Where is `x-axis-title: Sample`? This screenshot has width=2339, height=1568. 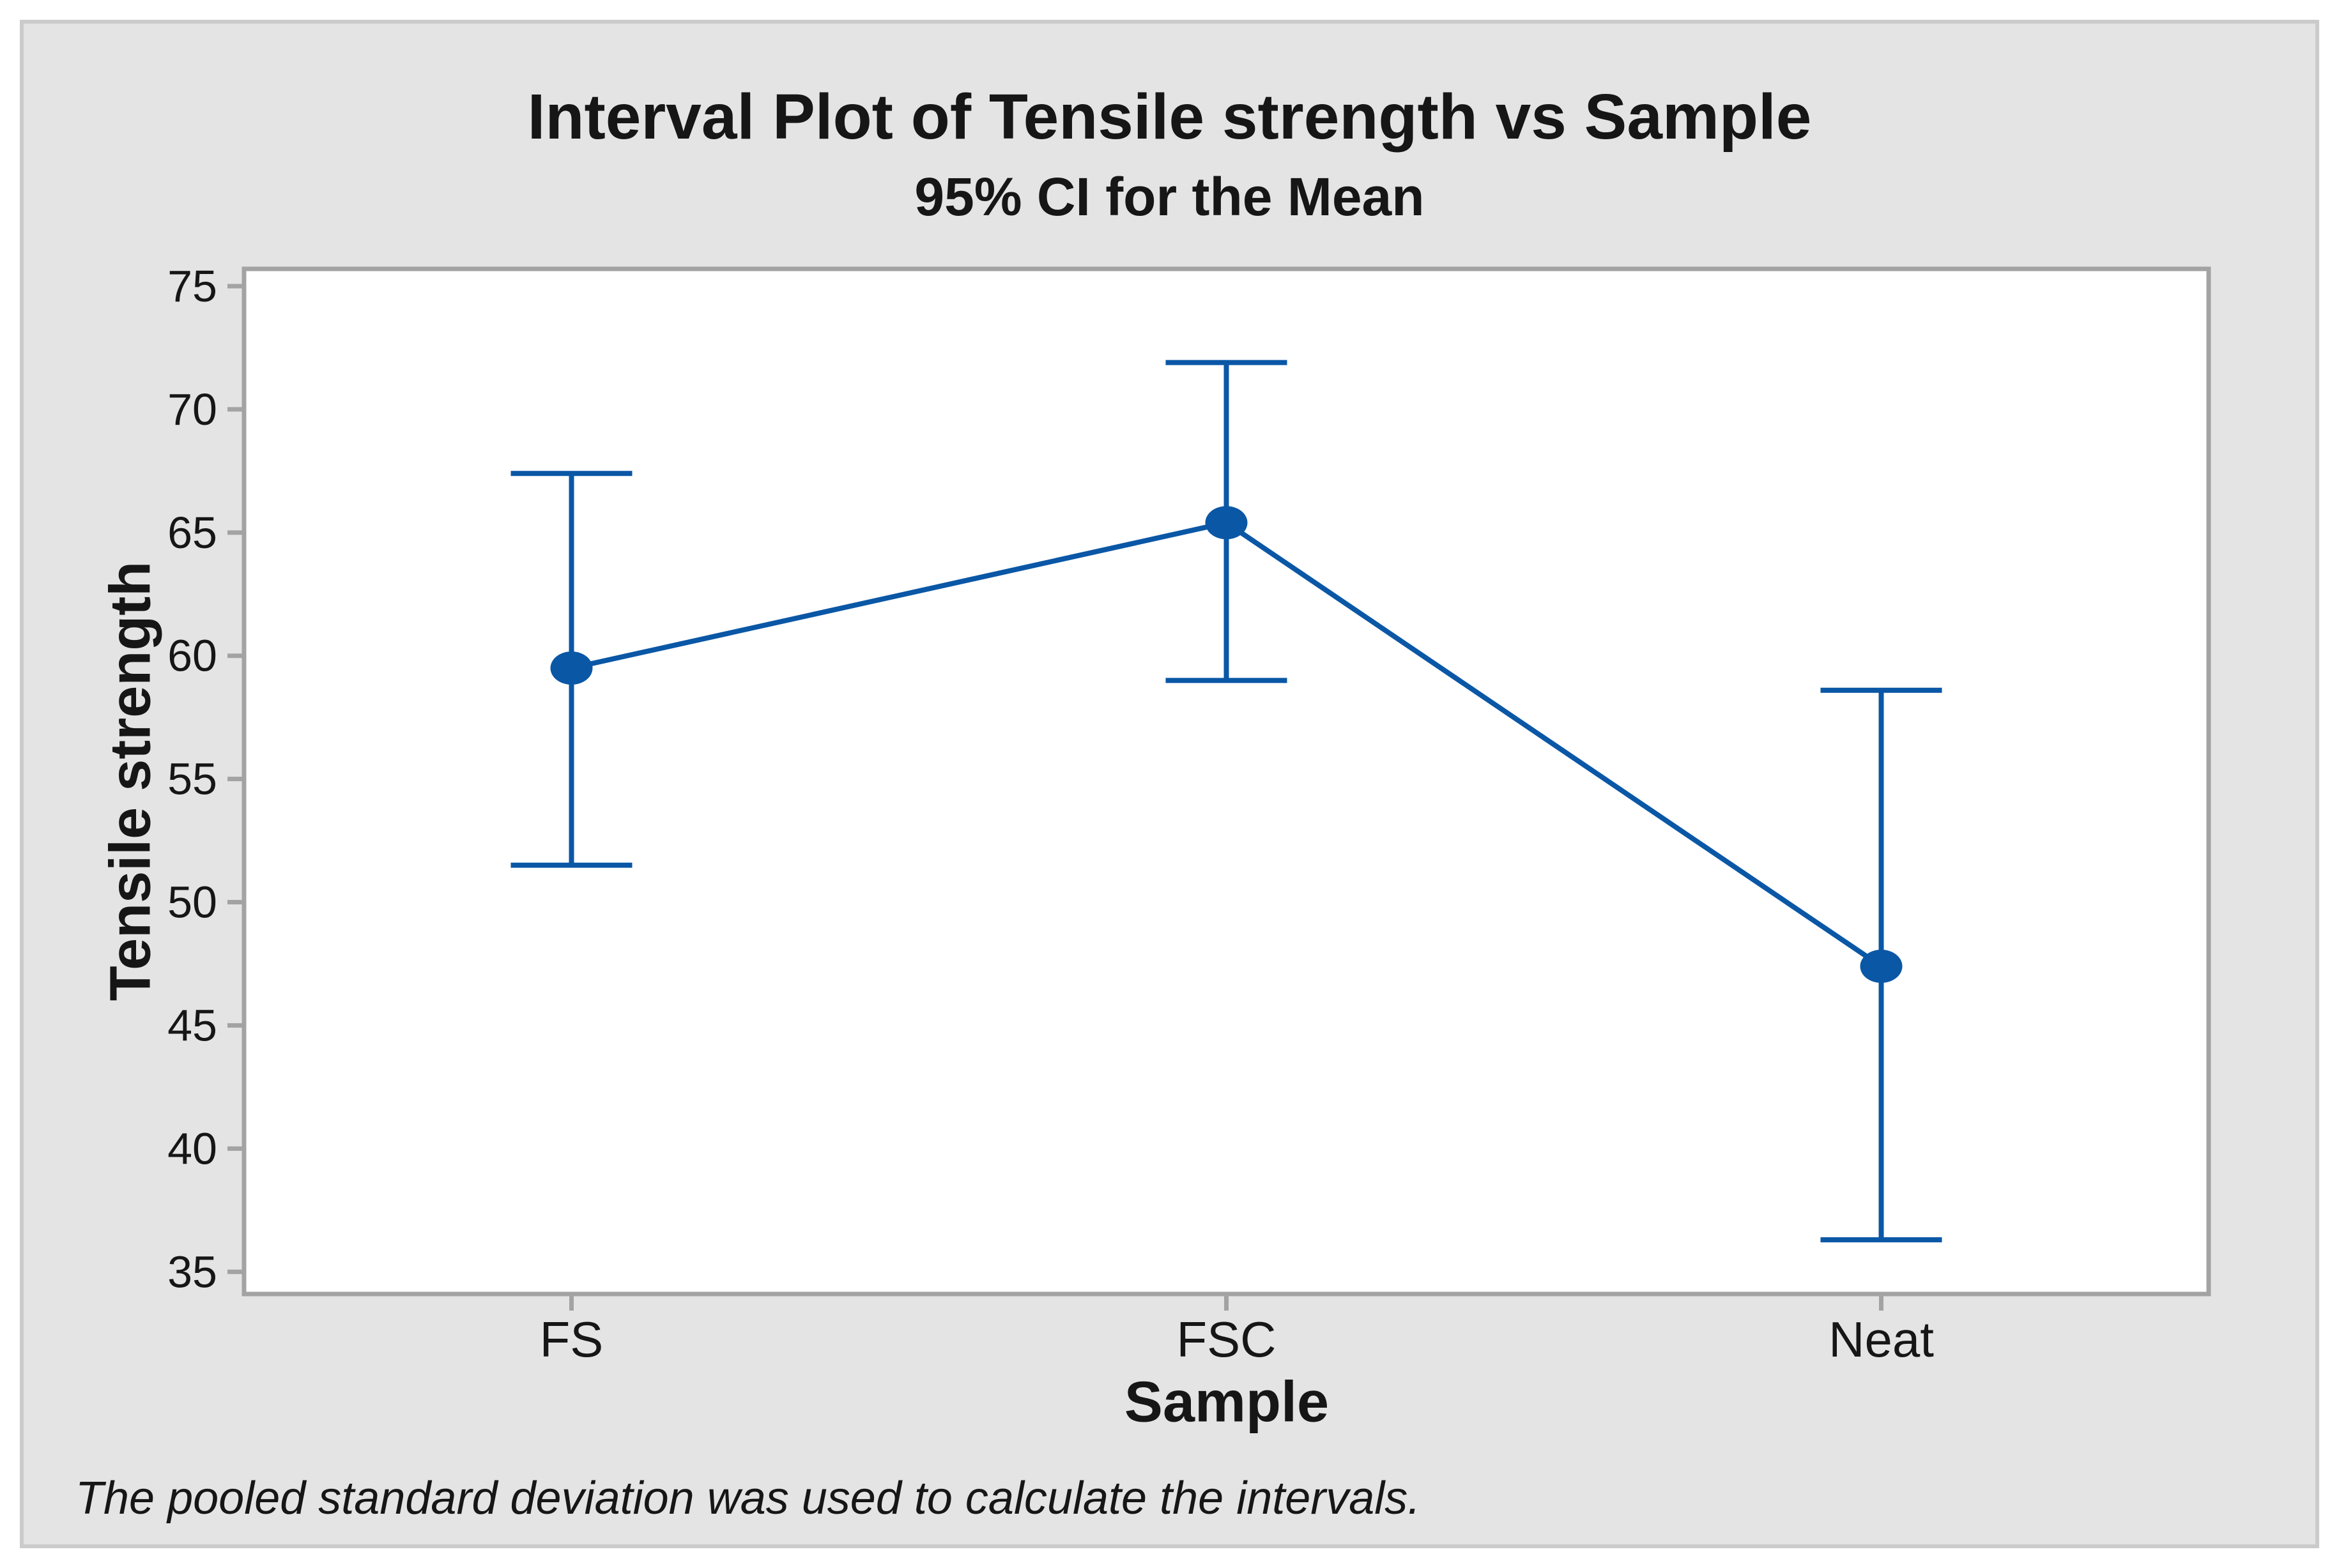 x-axis-title: Sample is located at coordinates (1227, 1402).